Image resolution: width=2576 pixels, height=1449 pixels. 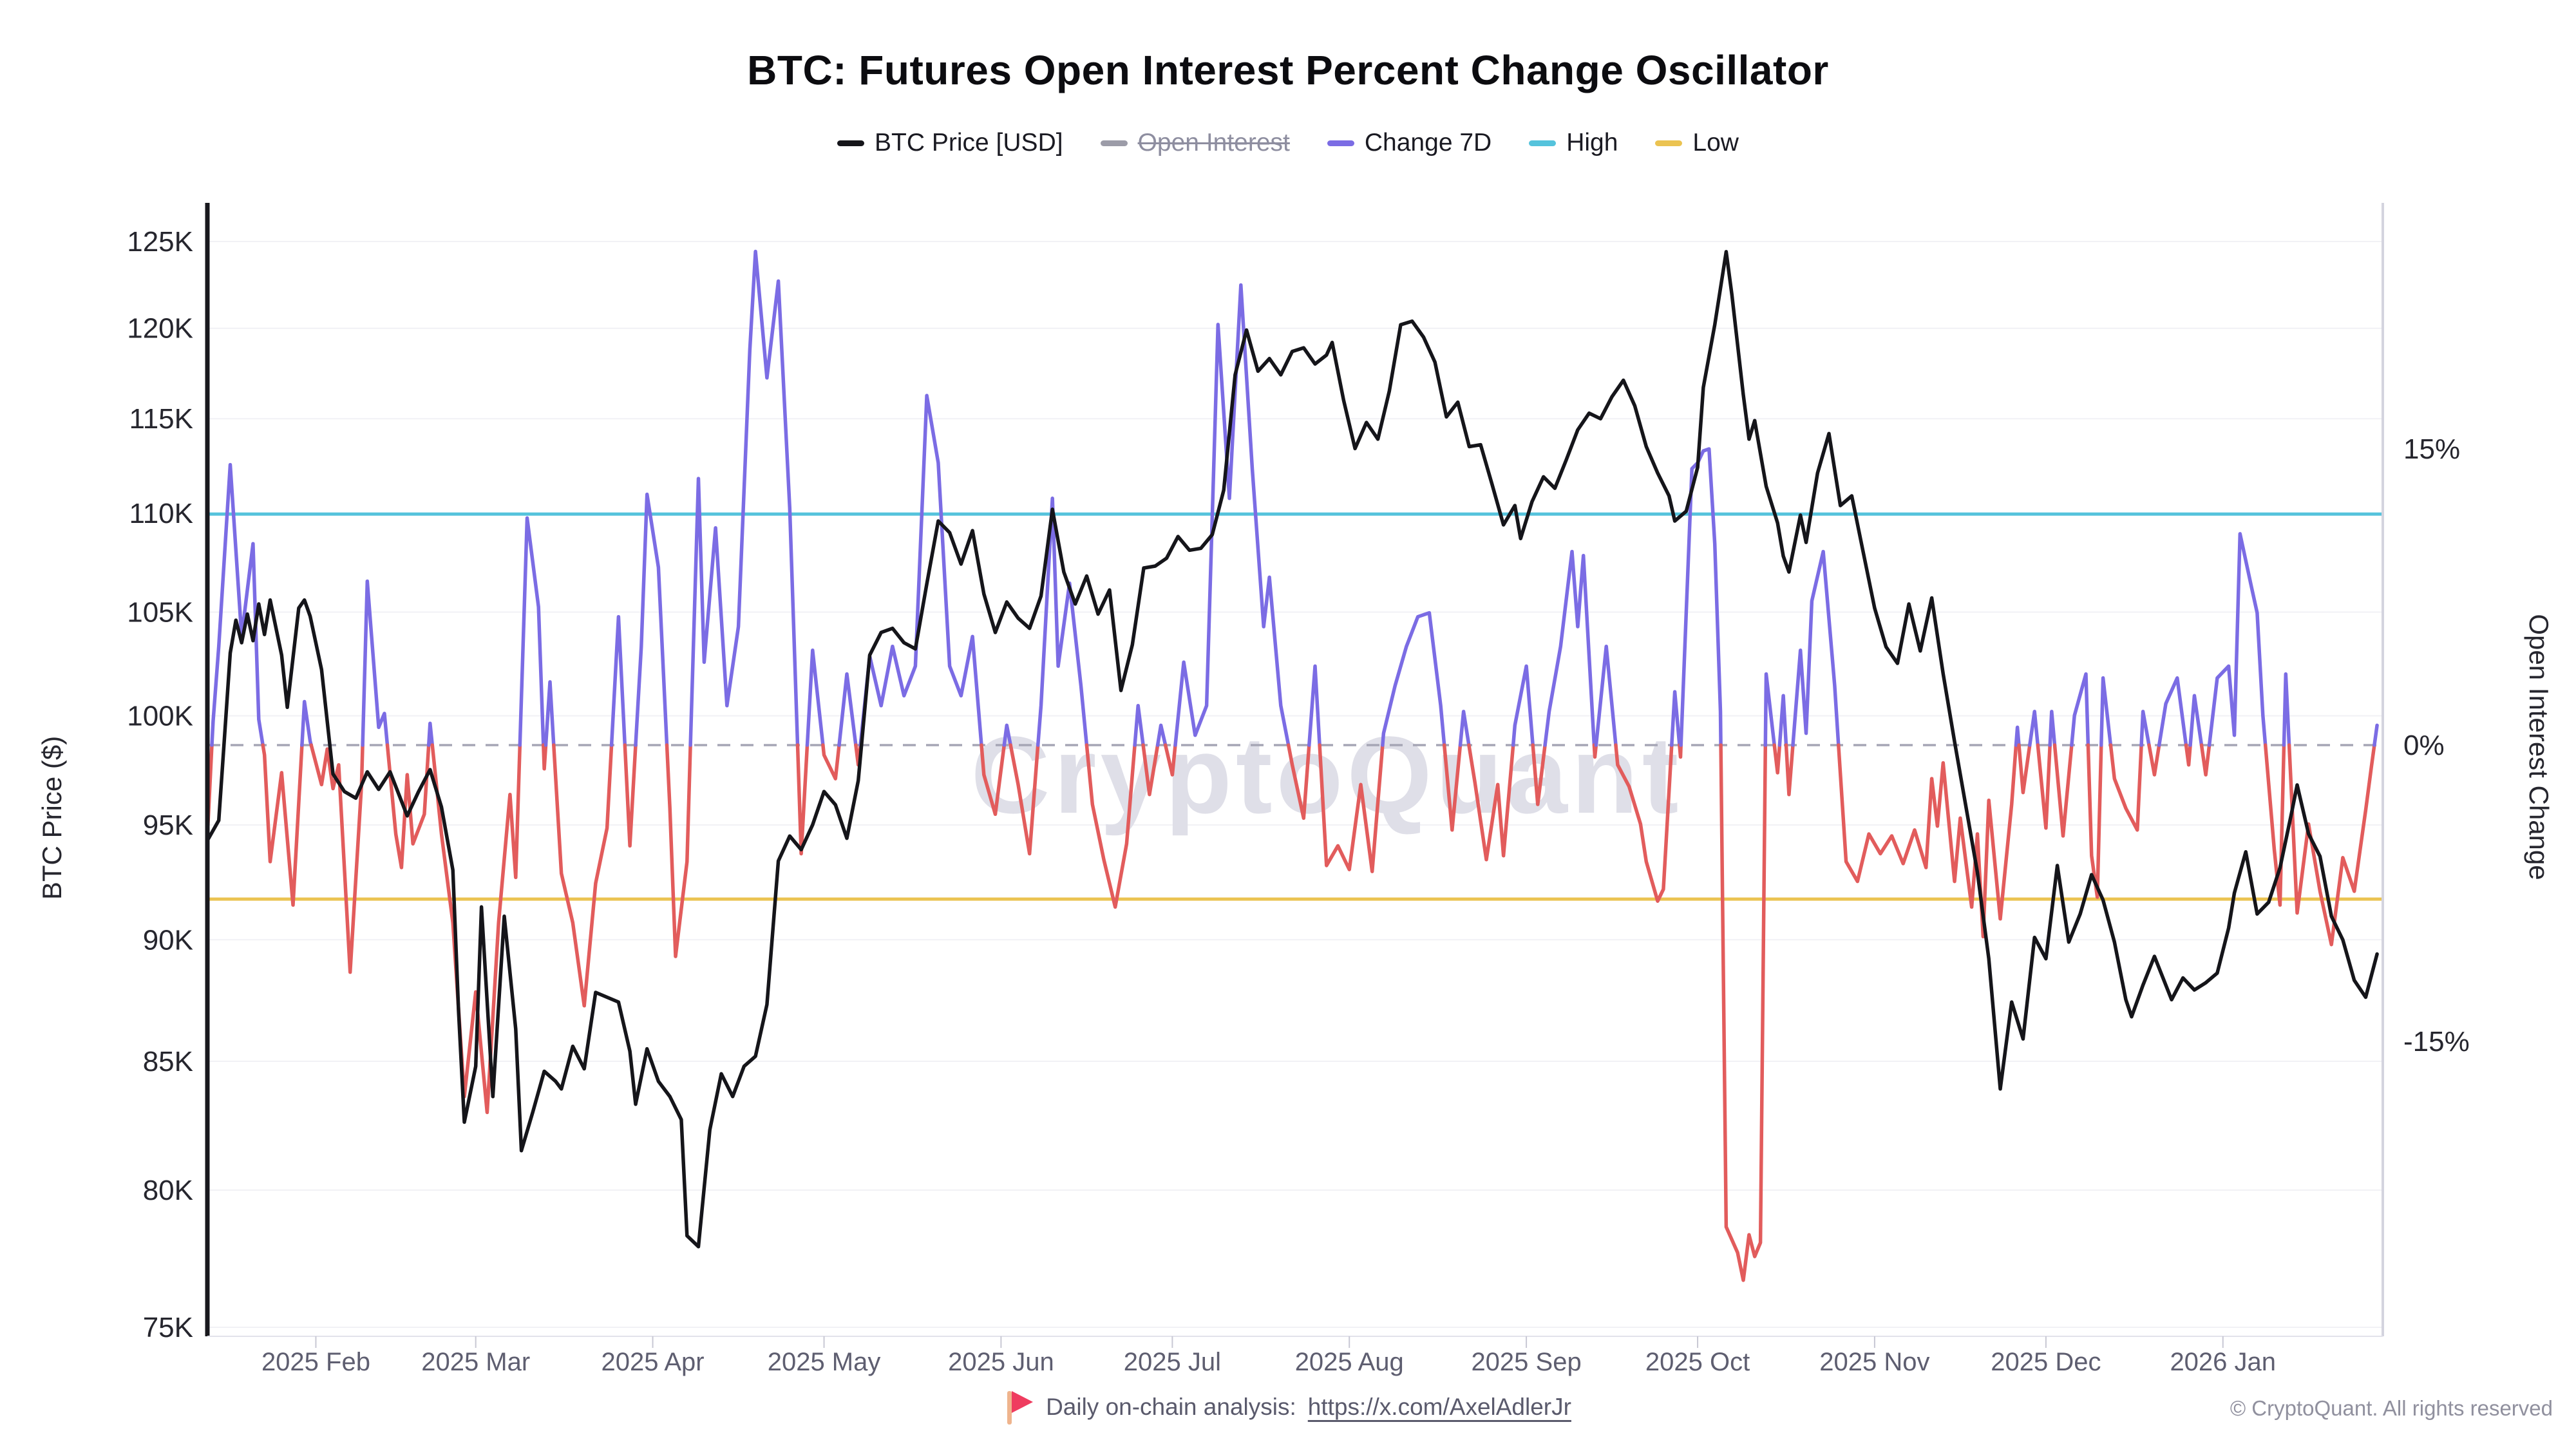 What do you see at coordinates (1439, 1407) in the screenshot?
I see `footer-link: https://x.com/AxelAdlerJr` at bounding box center [1439, 1407].